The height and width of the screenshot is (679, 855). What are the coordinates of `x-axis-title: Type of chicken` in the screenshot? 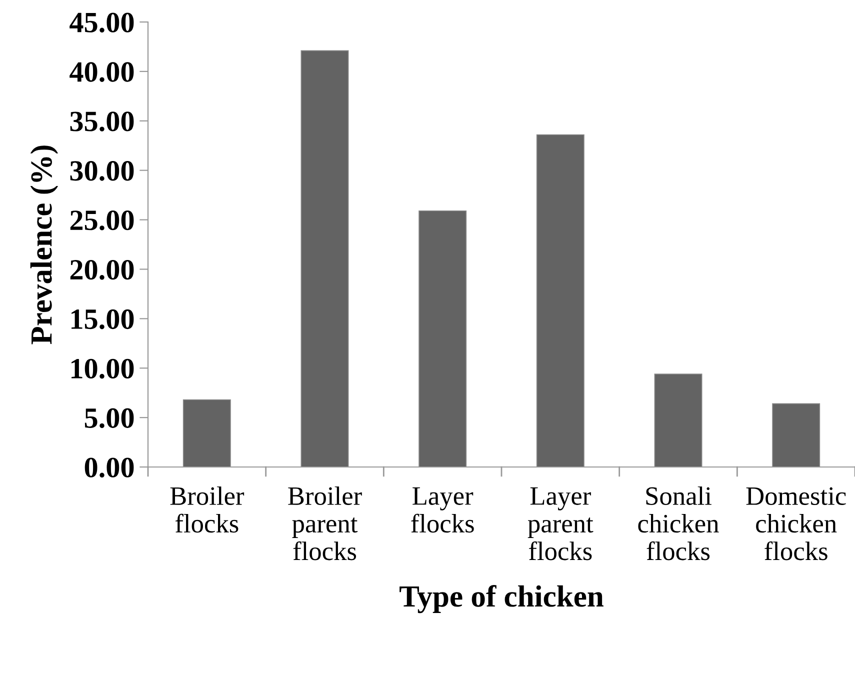 It's located at (502, 599).